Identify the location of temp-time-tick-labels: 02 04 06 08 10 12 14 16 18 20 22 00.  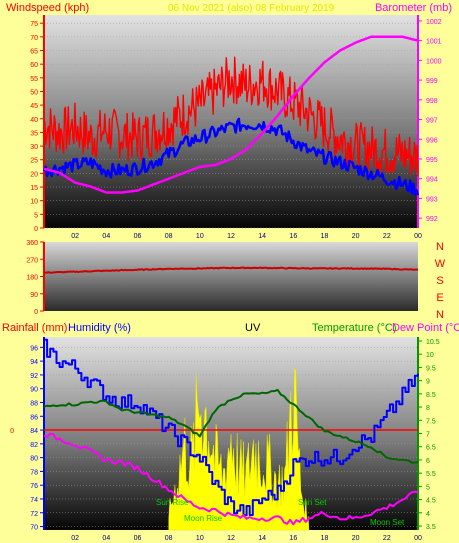
(246, 538).